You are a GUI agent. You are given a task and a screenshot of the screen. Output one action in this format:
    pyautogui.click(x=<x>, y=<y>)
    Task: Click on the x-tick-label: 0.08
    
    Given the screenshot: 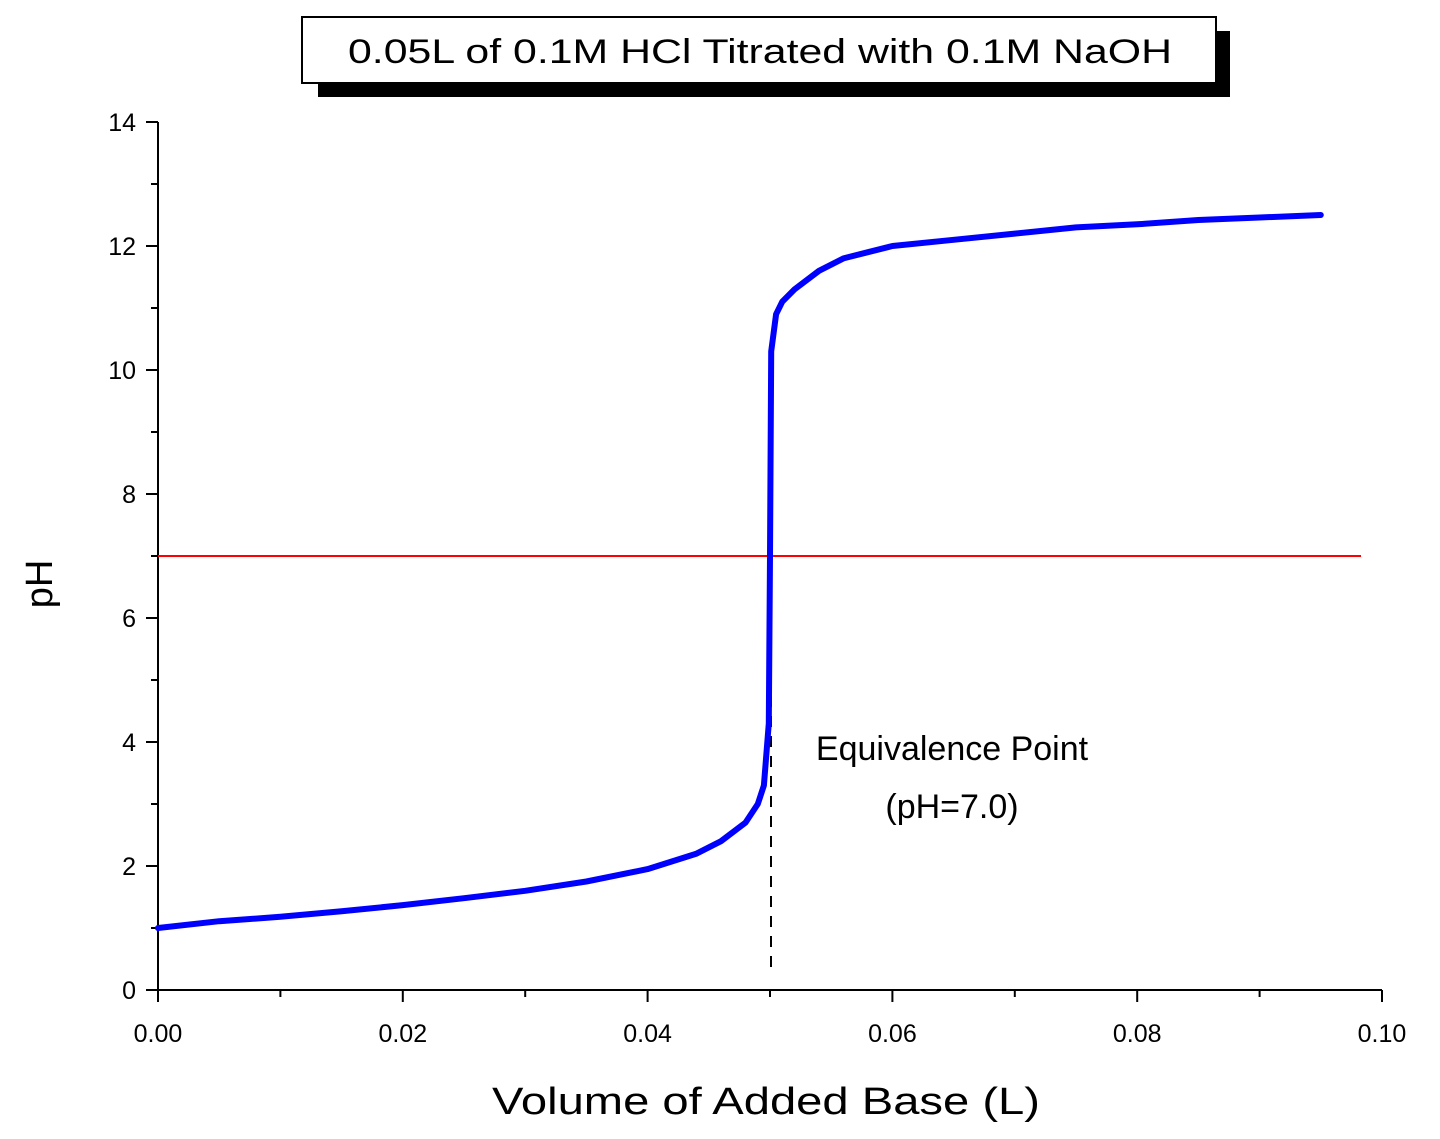 What is the action you would take?
    pyautogui.click(x=1137, y=1034)
    